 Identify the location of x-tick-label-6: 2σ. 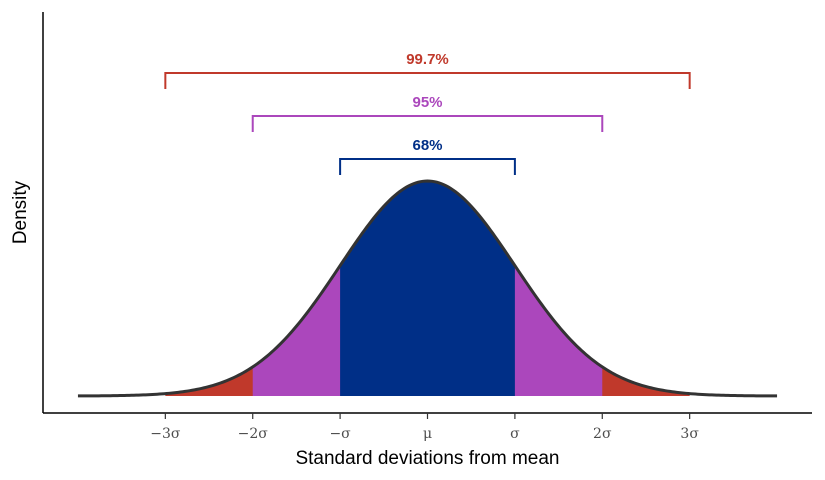
(602, 434).